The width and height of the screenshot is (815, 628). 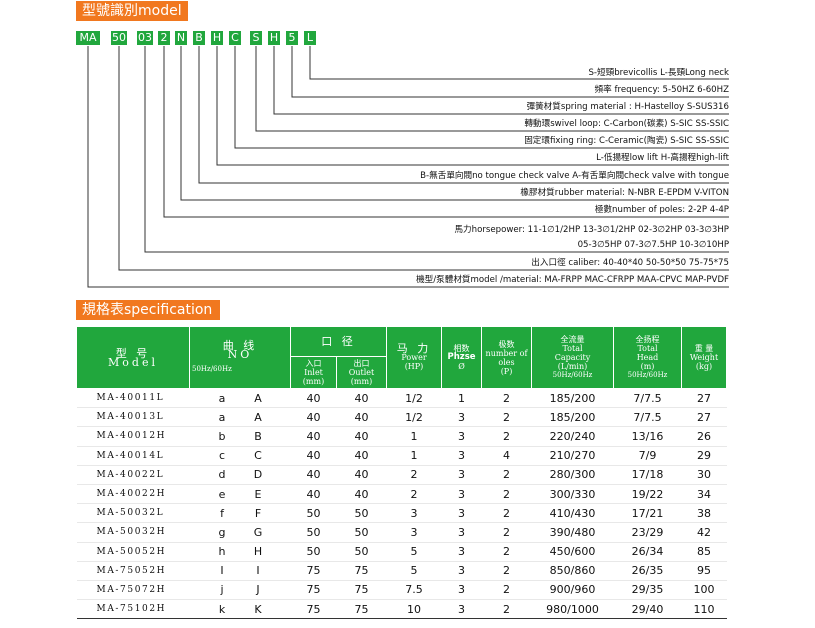 What do you see at coordinates (704, 456) in the screenshot?
I see `cell-weight: 29` at bounding box center [704, 456].